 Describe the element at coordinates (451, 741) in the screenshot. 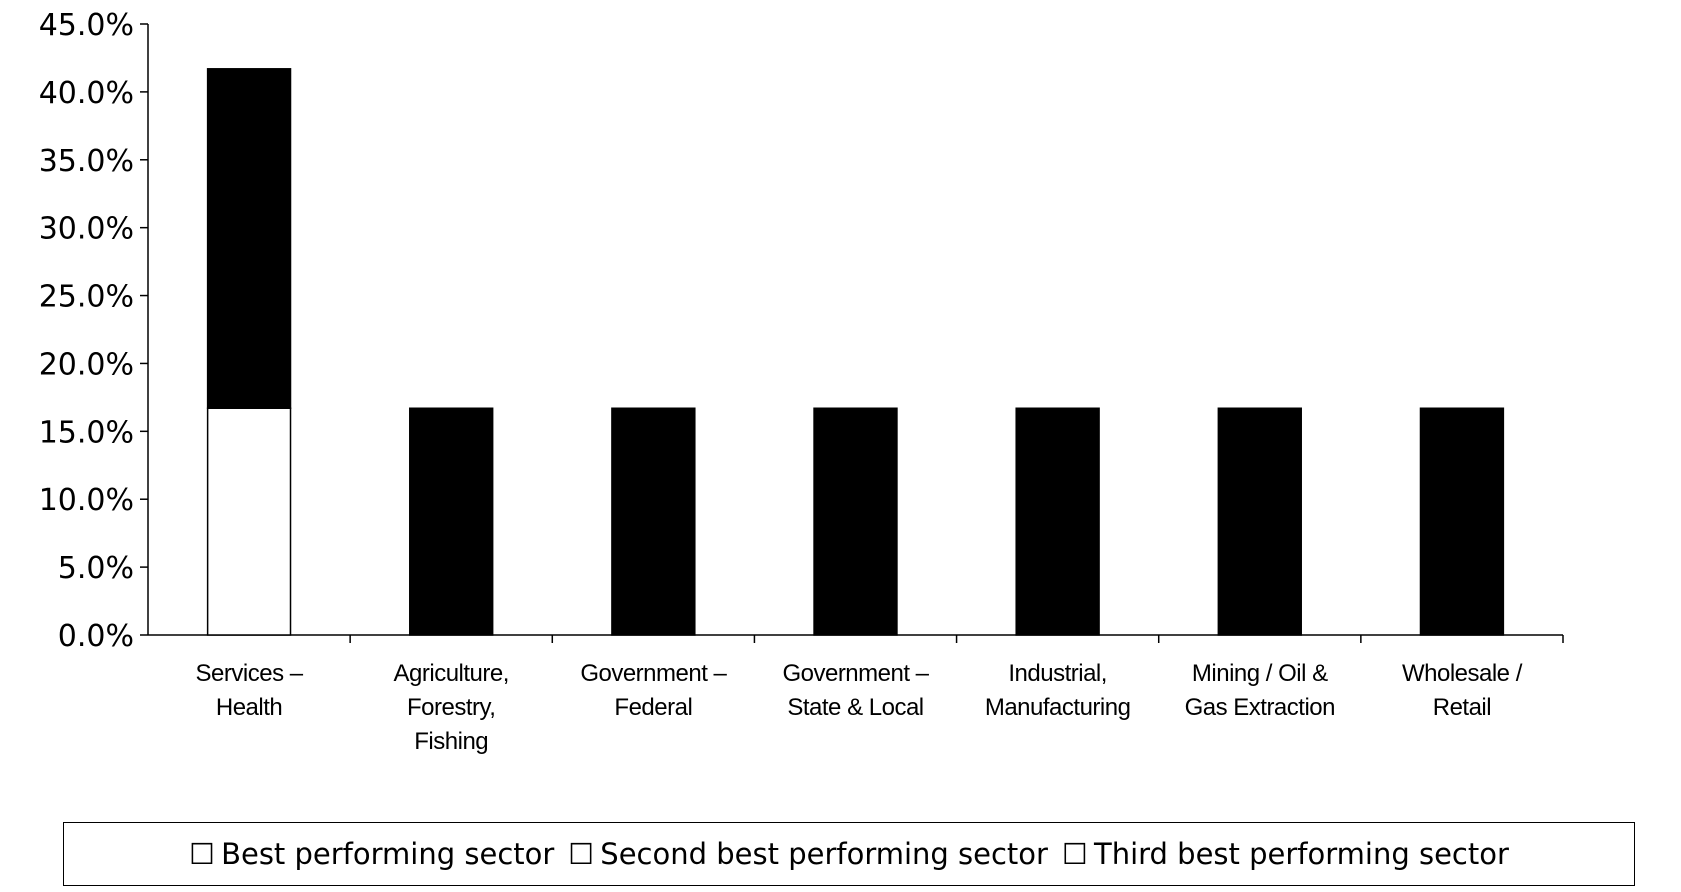

I see `x-tick-label-line: Fishing` at that location.